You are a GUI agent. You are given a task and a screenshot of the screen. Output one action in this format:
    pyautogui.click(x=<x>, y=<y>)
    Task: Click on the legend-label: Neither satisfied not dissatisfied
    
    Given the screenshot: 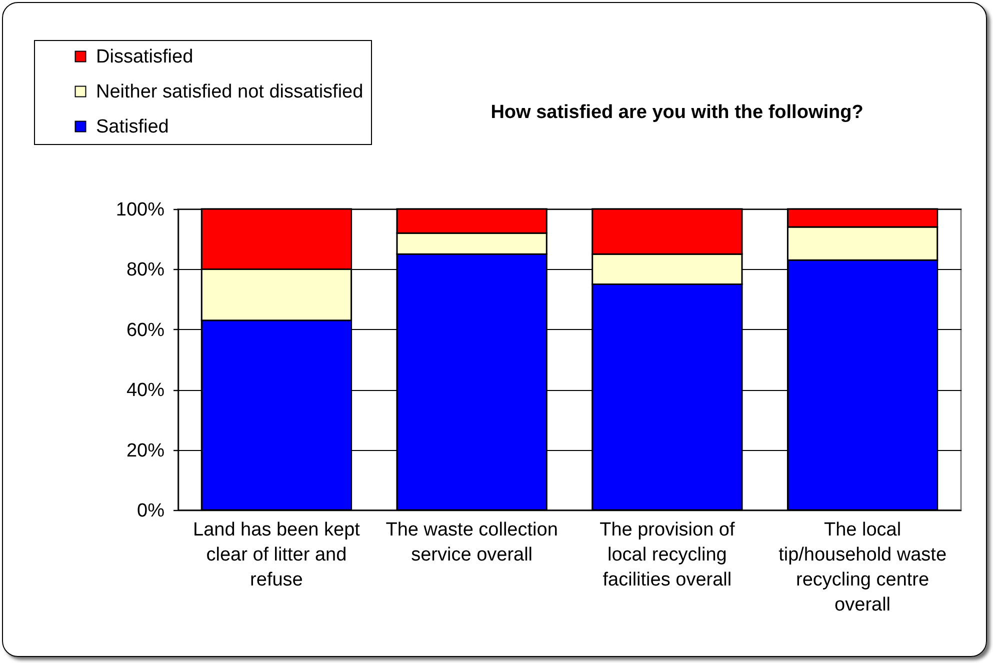 What is the action you would take?
    pyautogui.click(x=230, y=92)
    